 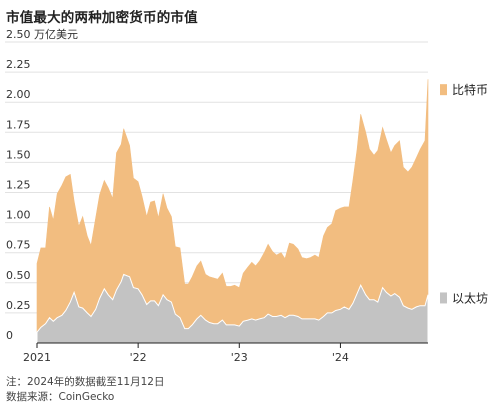 I want to click on source-credit: 数据来源：CoinGecko, so click(x=60, y=397).